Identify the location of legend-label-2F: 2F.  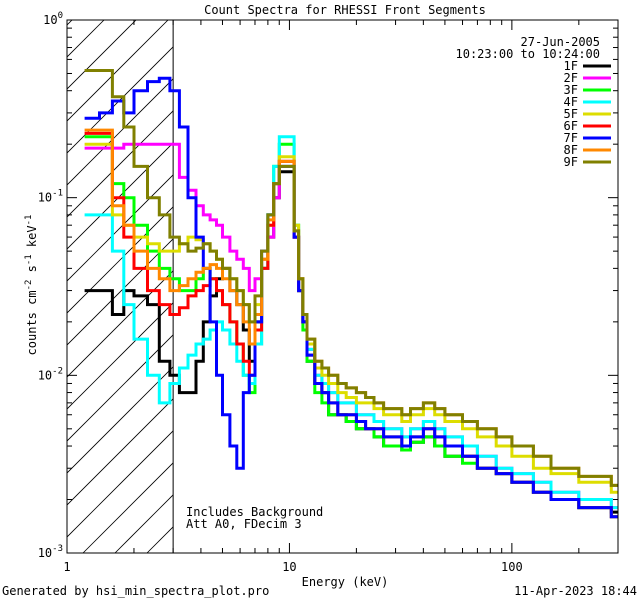
(571, 78).